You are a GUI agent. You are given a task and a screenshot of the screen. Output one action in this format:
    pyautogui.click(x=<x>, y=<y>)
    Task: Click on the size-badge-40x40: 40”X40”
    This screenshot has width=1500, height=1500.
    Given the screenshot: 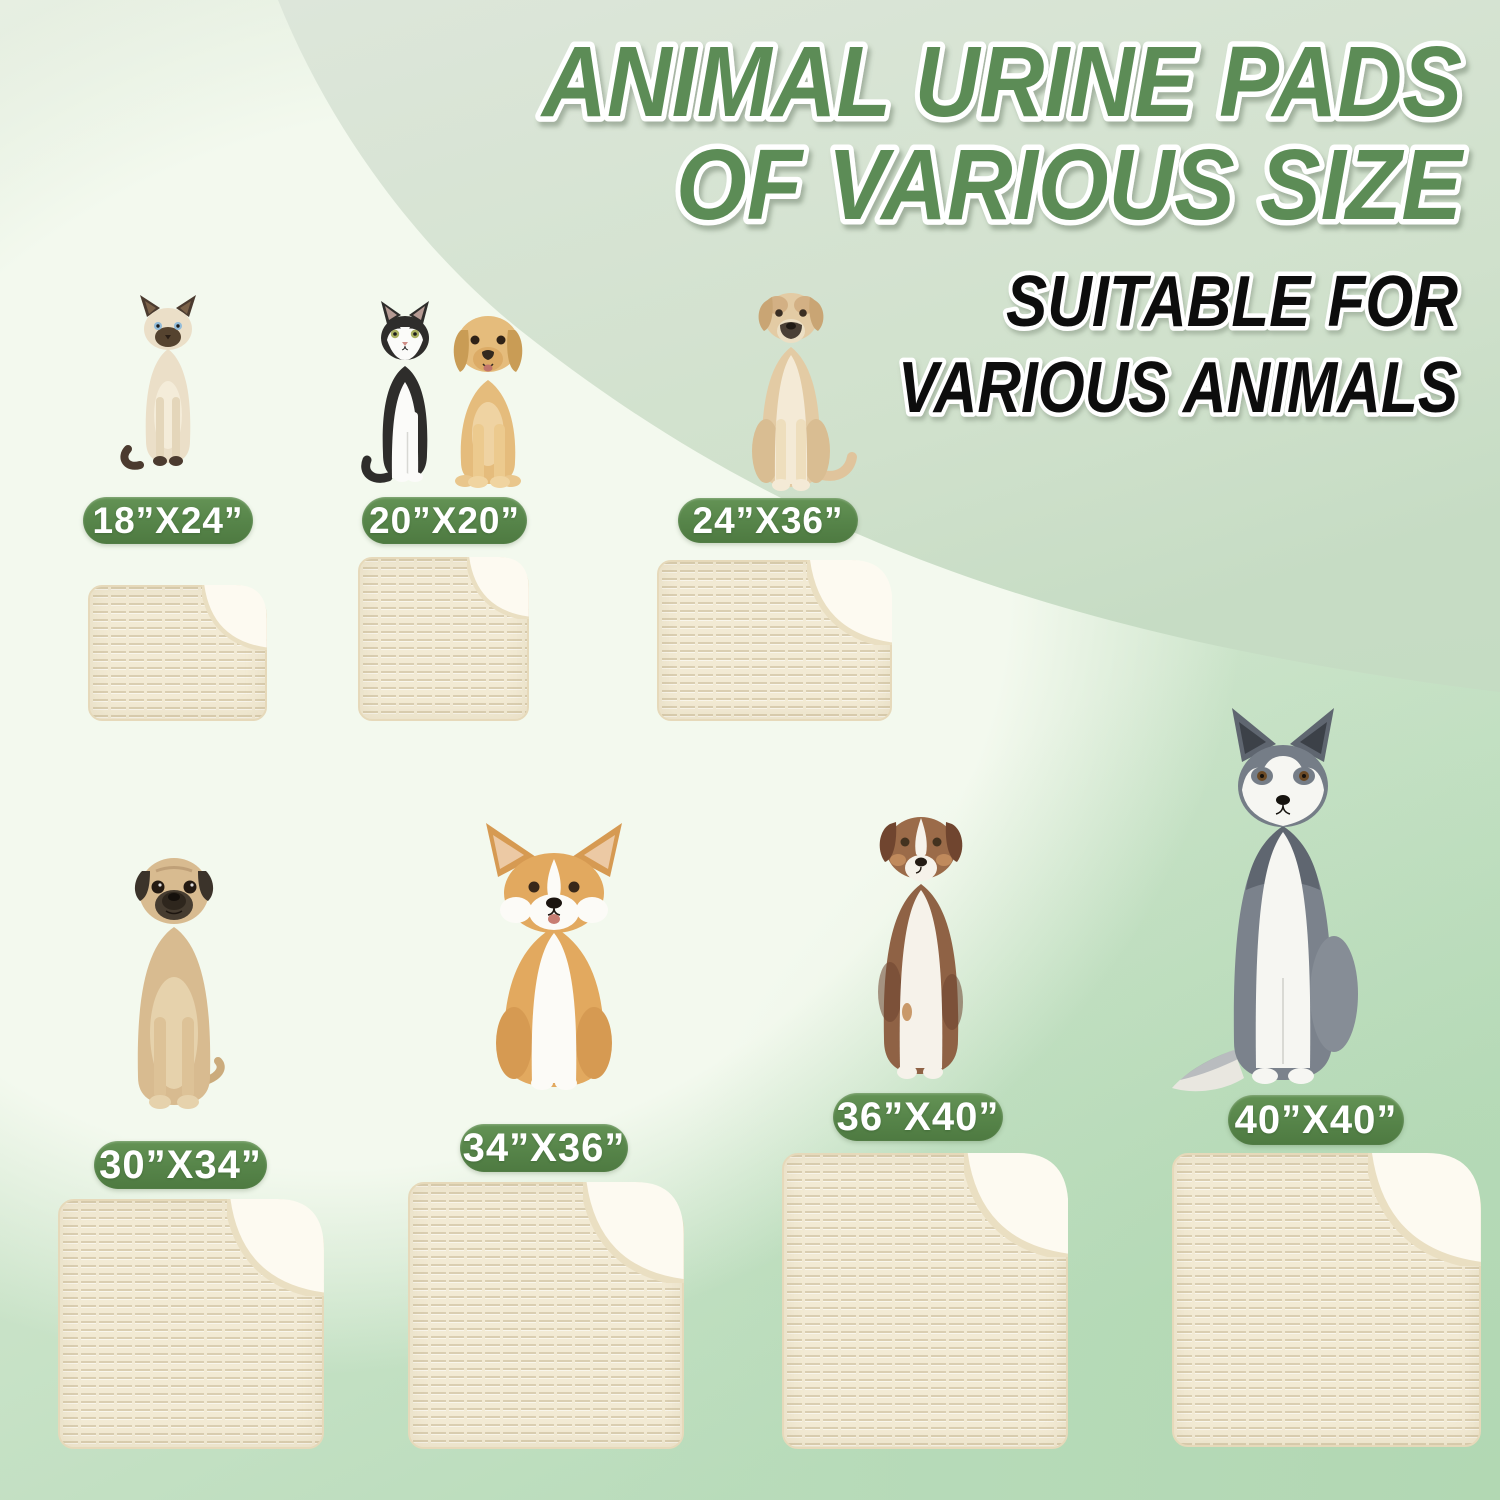 What is the action you would take?
    pyautogui.click(x=1316, y=1120)
    